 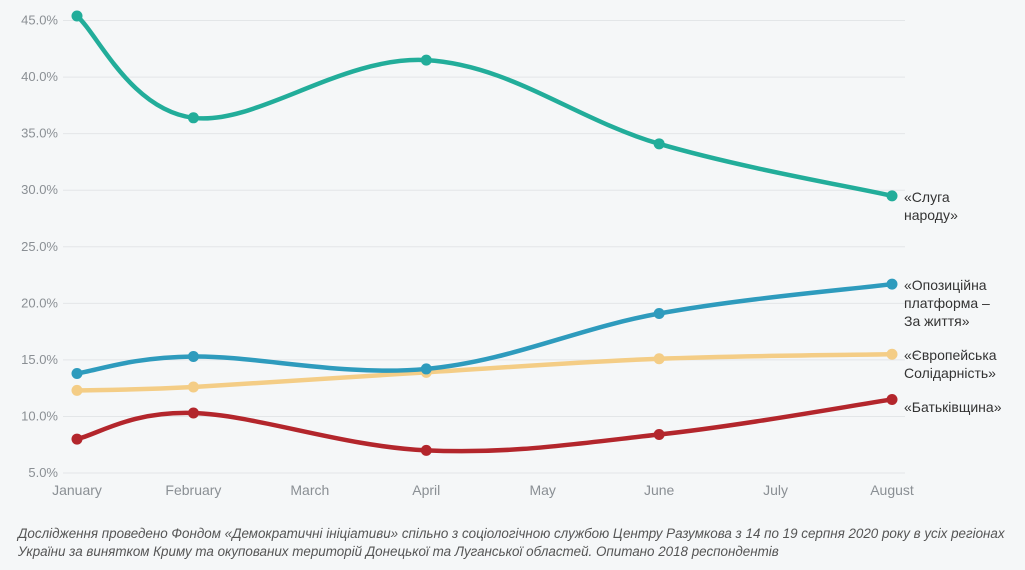 What do you see at coordinates (426, 490) in the screenshot?
I see `x-tick-label: April` at bounding box center [426, 490].